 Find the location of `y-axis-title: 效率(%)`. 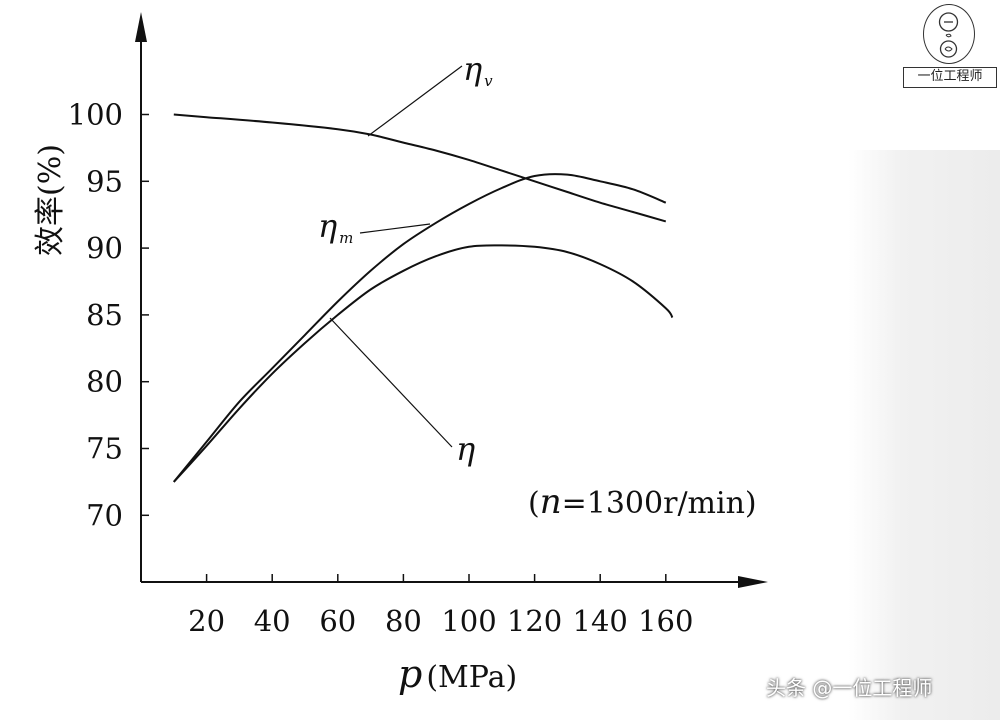

y-axis-title: 效率(%) is located at coordinates (50, 200).